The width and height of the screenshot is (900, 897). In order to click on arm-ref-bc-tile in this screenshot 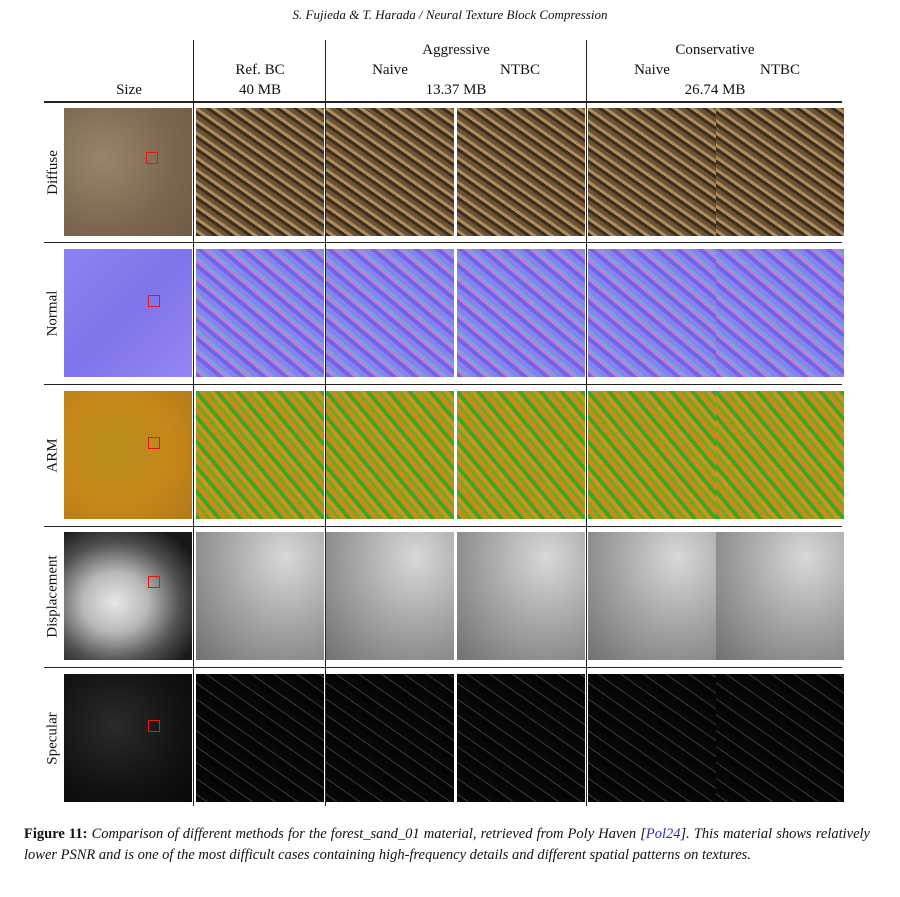, I will do `click(260, 455)`.